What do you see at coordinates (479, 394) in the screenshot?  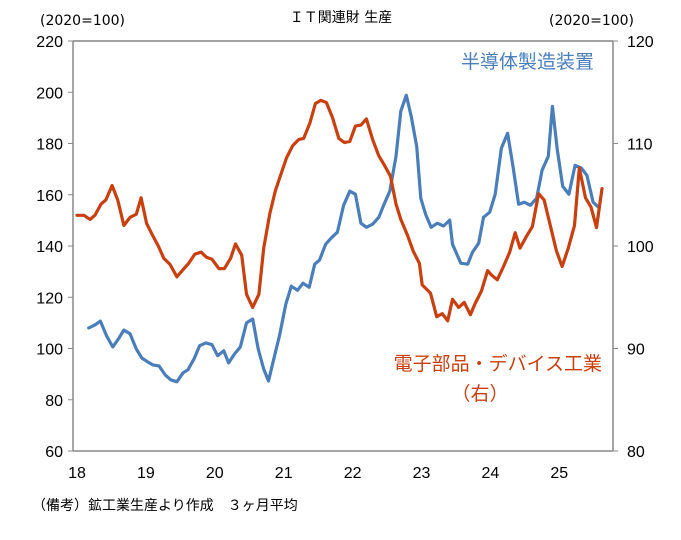 I see `series-label-electronic-parts-right: （右）` at bounding box center [479, 394].